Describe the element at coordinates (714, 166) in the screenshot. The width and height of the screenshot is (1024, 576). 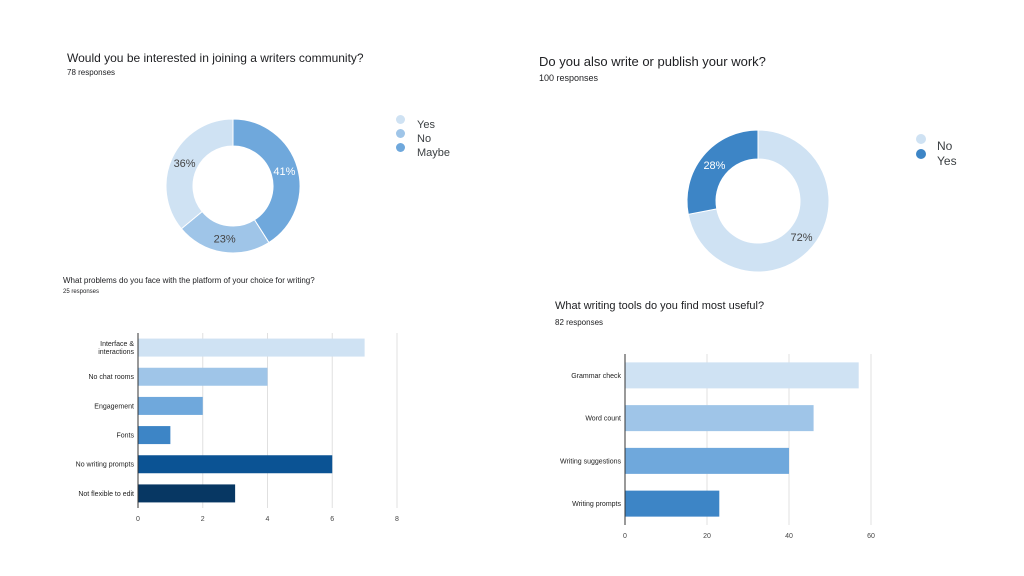
I see `slice-label-yes: 28%` at that location.